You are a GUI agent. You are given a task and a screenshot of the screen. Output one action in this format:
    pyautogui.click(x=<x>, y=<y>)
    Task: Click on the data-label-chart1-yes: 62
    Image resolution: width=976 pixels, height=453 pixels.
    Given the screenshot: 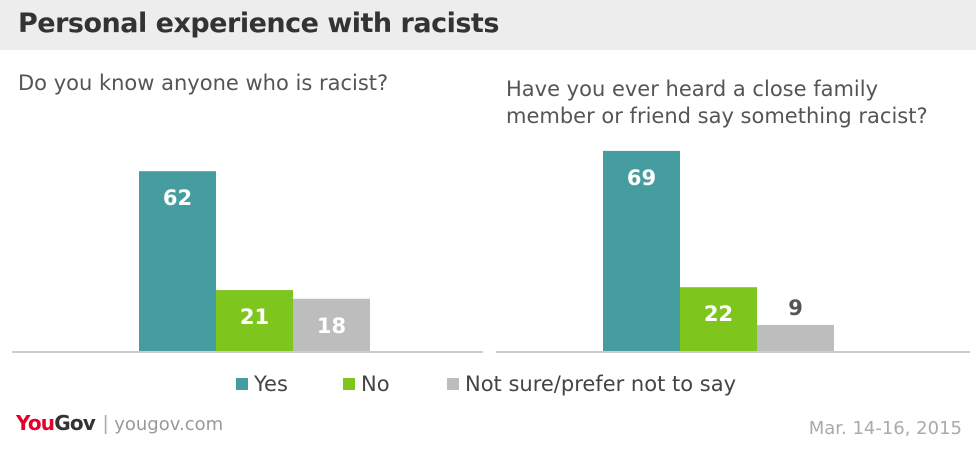 What is the action you would take?
    pyautogui.click(x=177, y=198)
    